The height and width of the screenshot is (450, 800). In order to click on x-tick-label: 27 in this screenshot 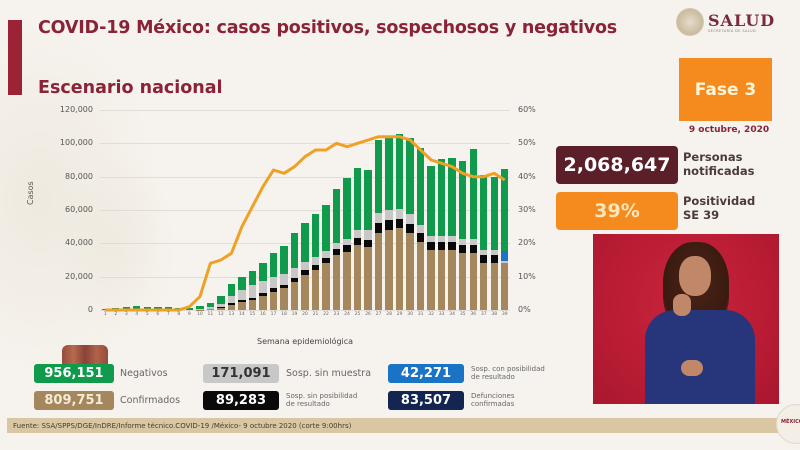, I will do `click(378, 314)`.